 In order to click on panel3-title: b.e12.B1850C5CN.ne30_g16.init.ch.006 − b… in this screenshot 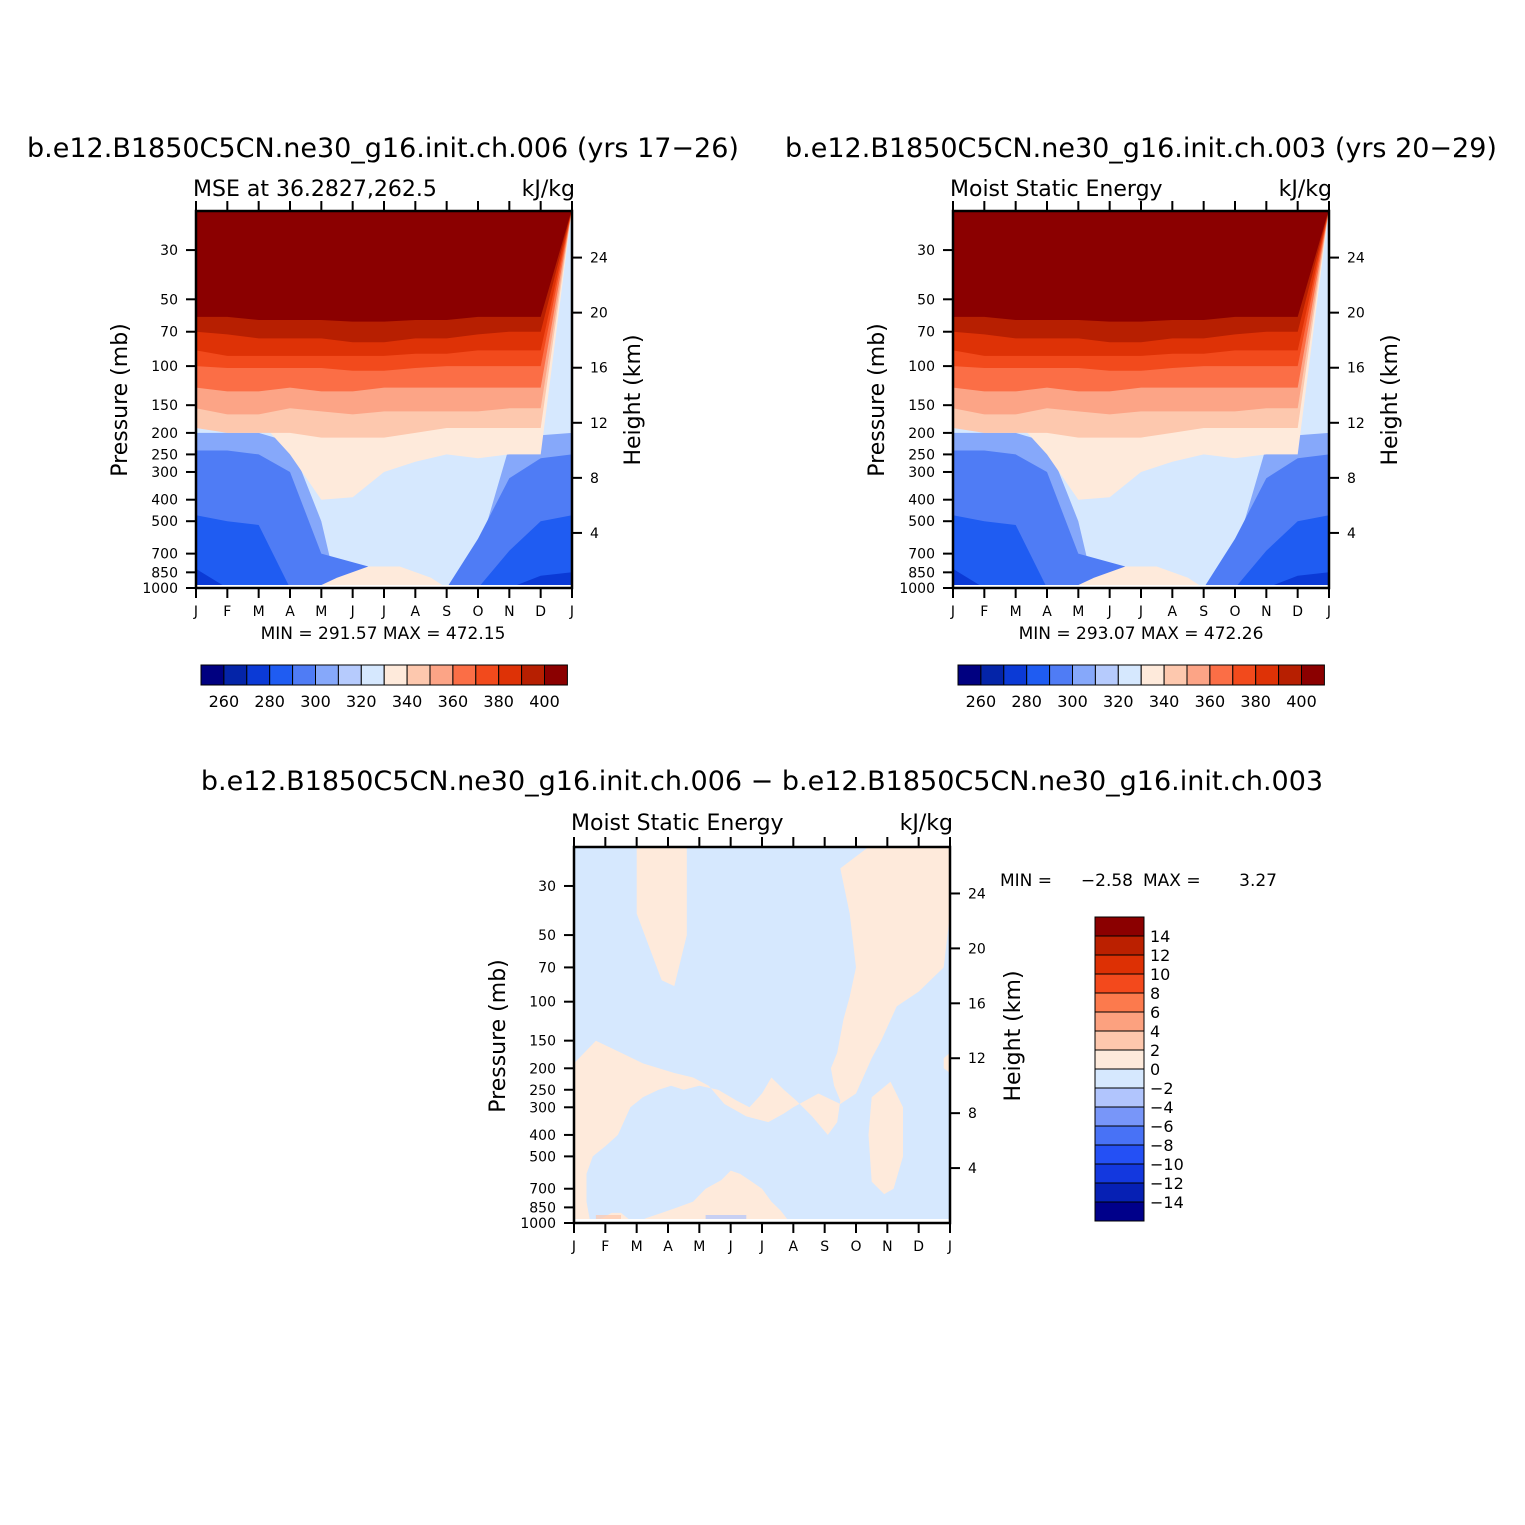, I will do `click(762, 781)`.